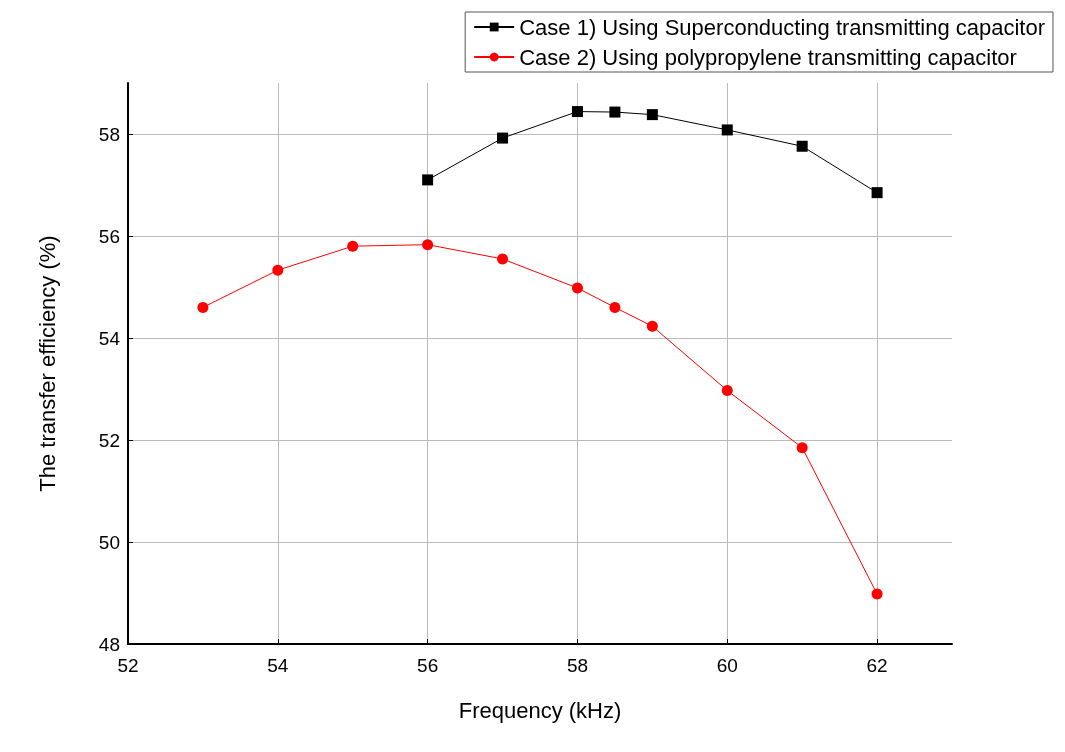 The width and height of the screenshot is (1065, 752). I want to click on y-axis-title: The transfer efficiency (%), so click(47, 363).